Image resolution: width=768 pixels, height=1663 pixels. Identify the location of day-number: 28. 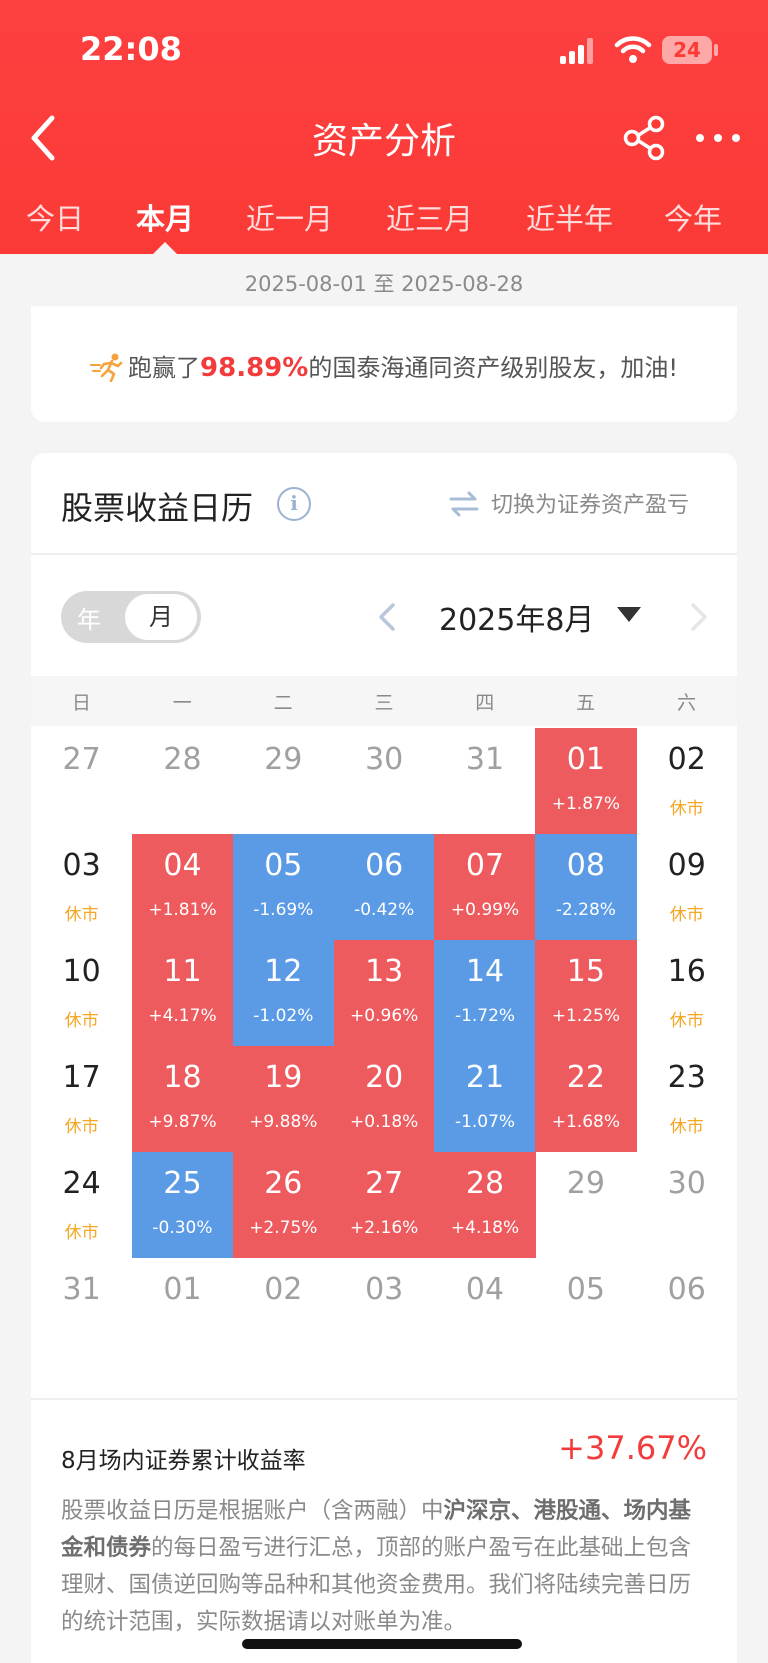
(182, 759).